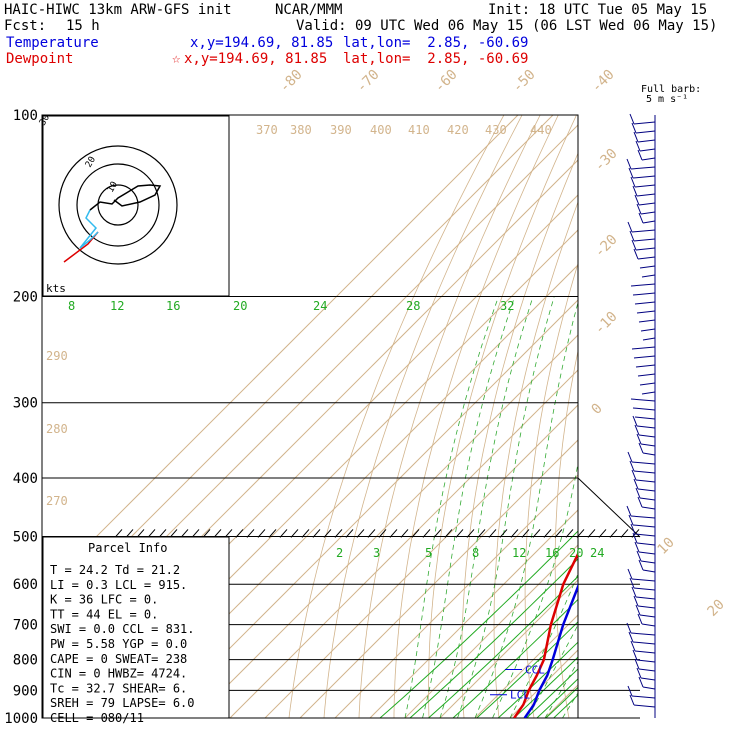 Image resolution: width=740 pixels, height=740 pixels. I want to click on dew-star-icon: ☆, so click(176, 59).